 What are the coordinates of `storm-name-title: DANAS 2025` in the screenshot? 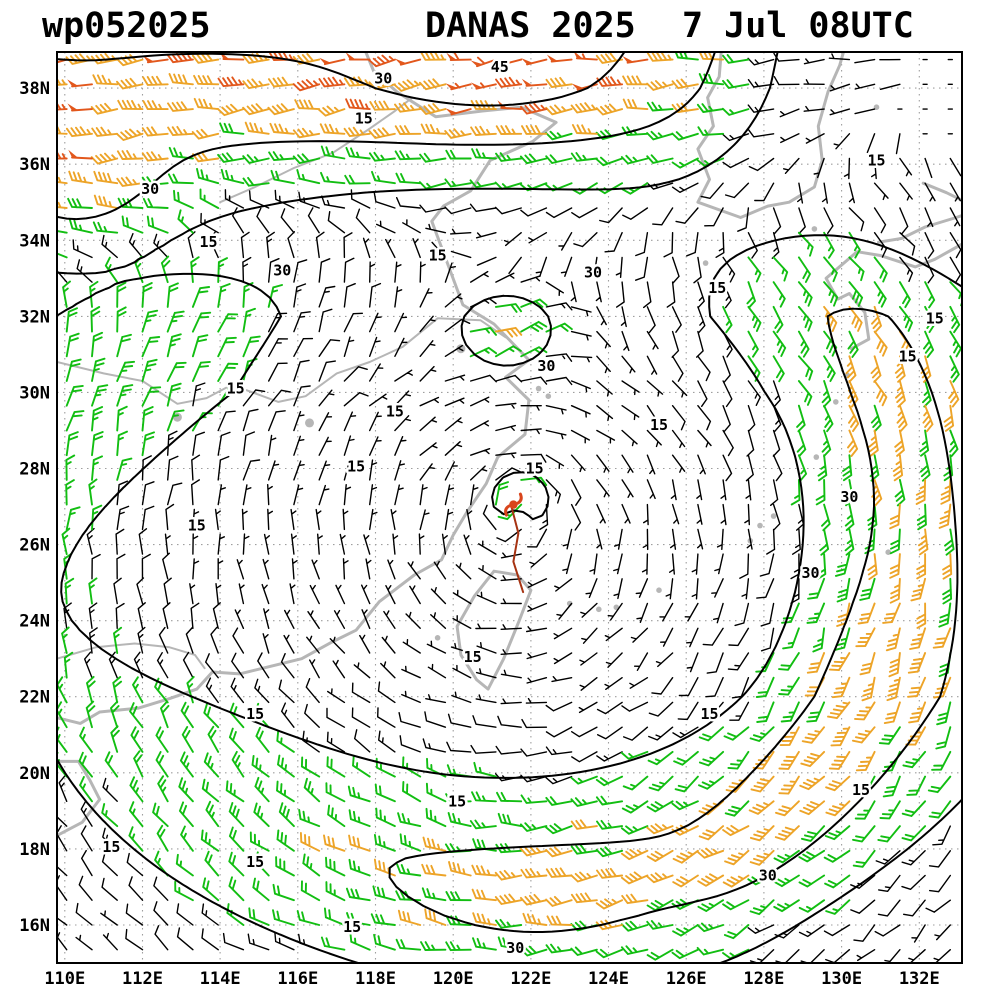 It's located at (530, 26).